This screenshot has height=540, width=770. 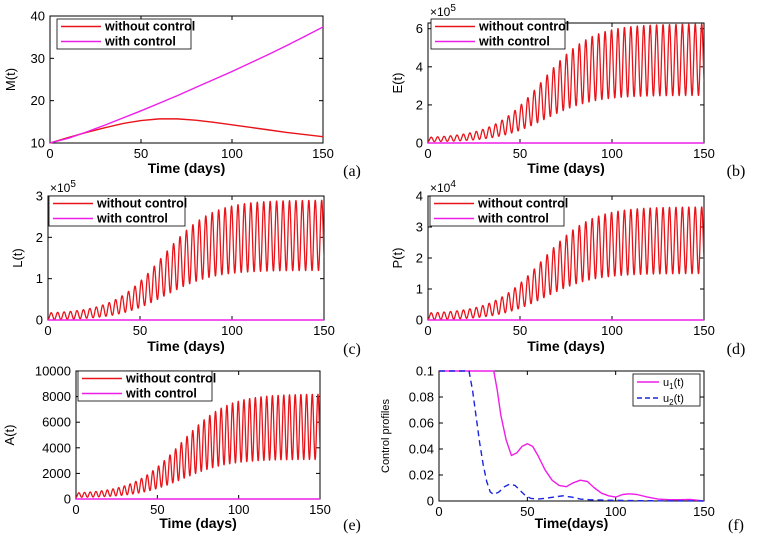 I want to click on panel-label: (e), so click(x=352, y=525).